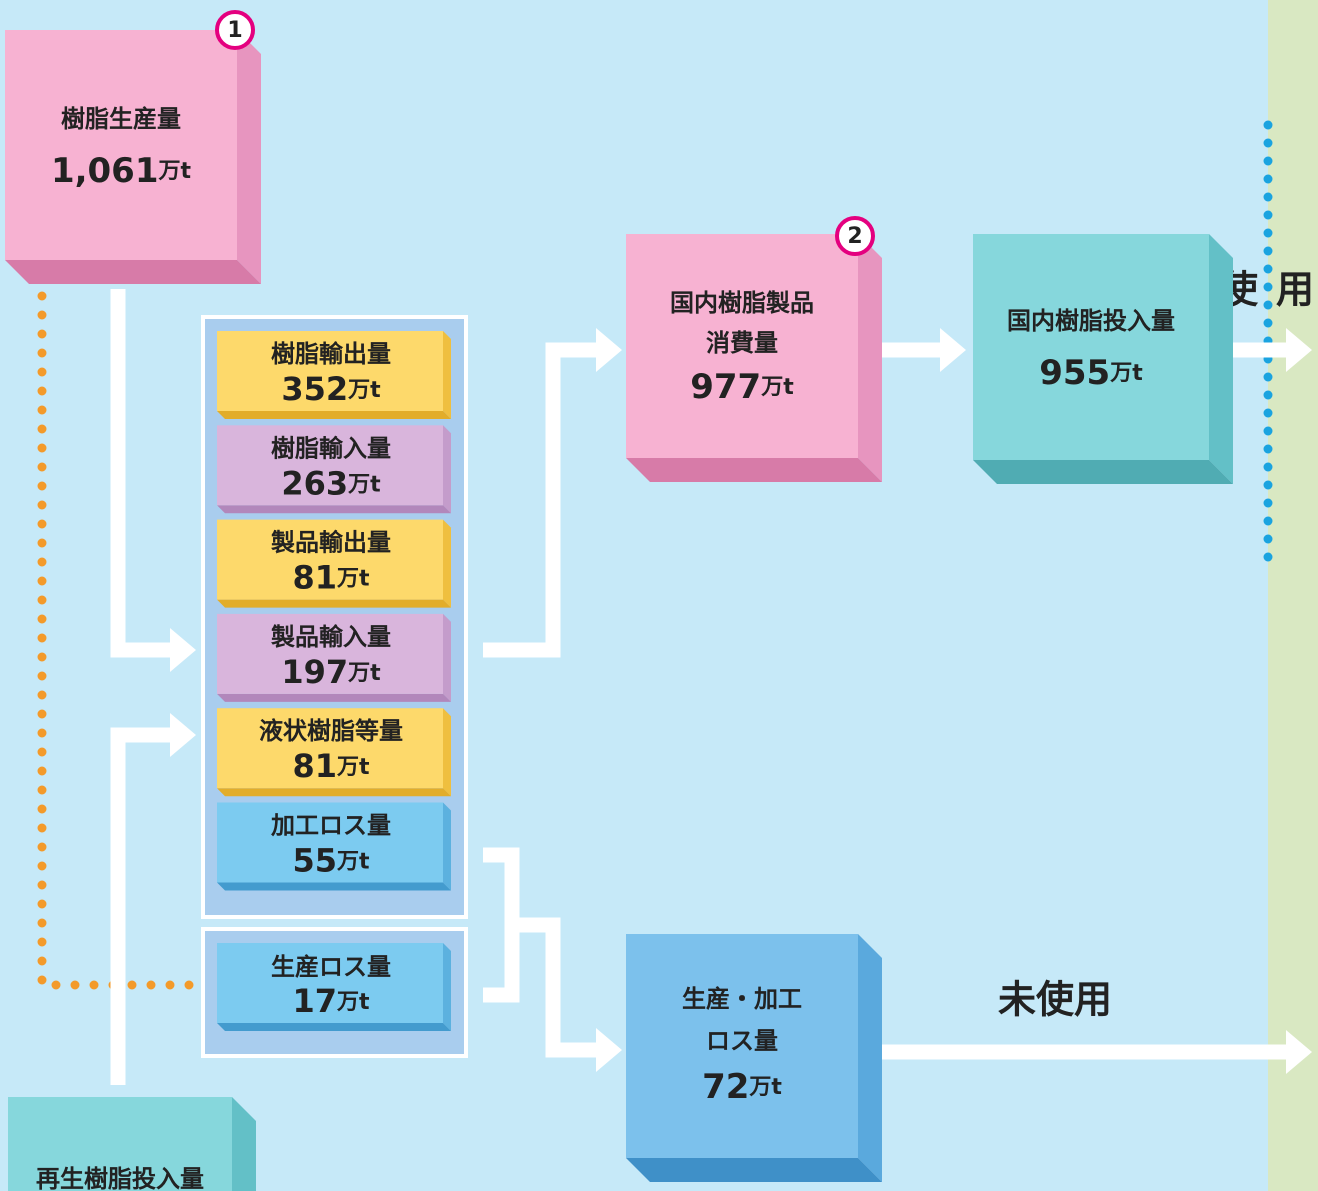  What do you see at coordinates (1269, 290) in the screenshot?
I see `used-label: 使用` at bounding box center [1269, 290].